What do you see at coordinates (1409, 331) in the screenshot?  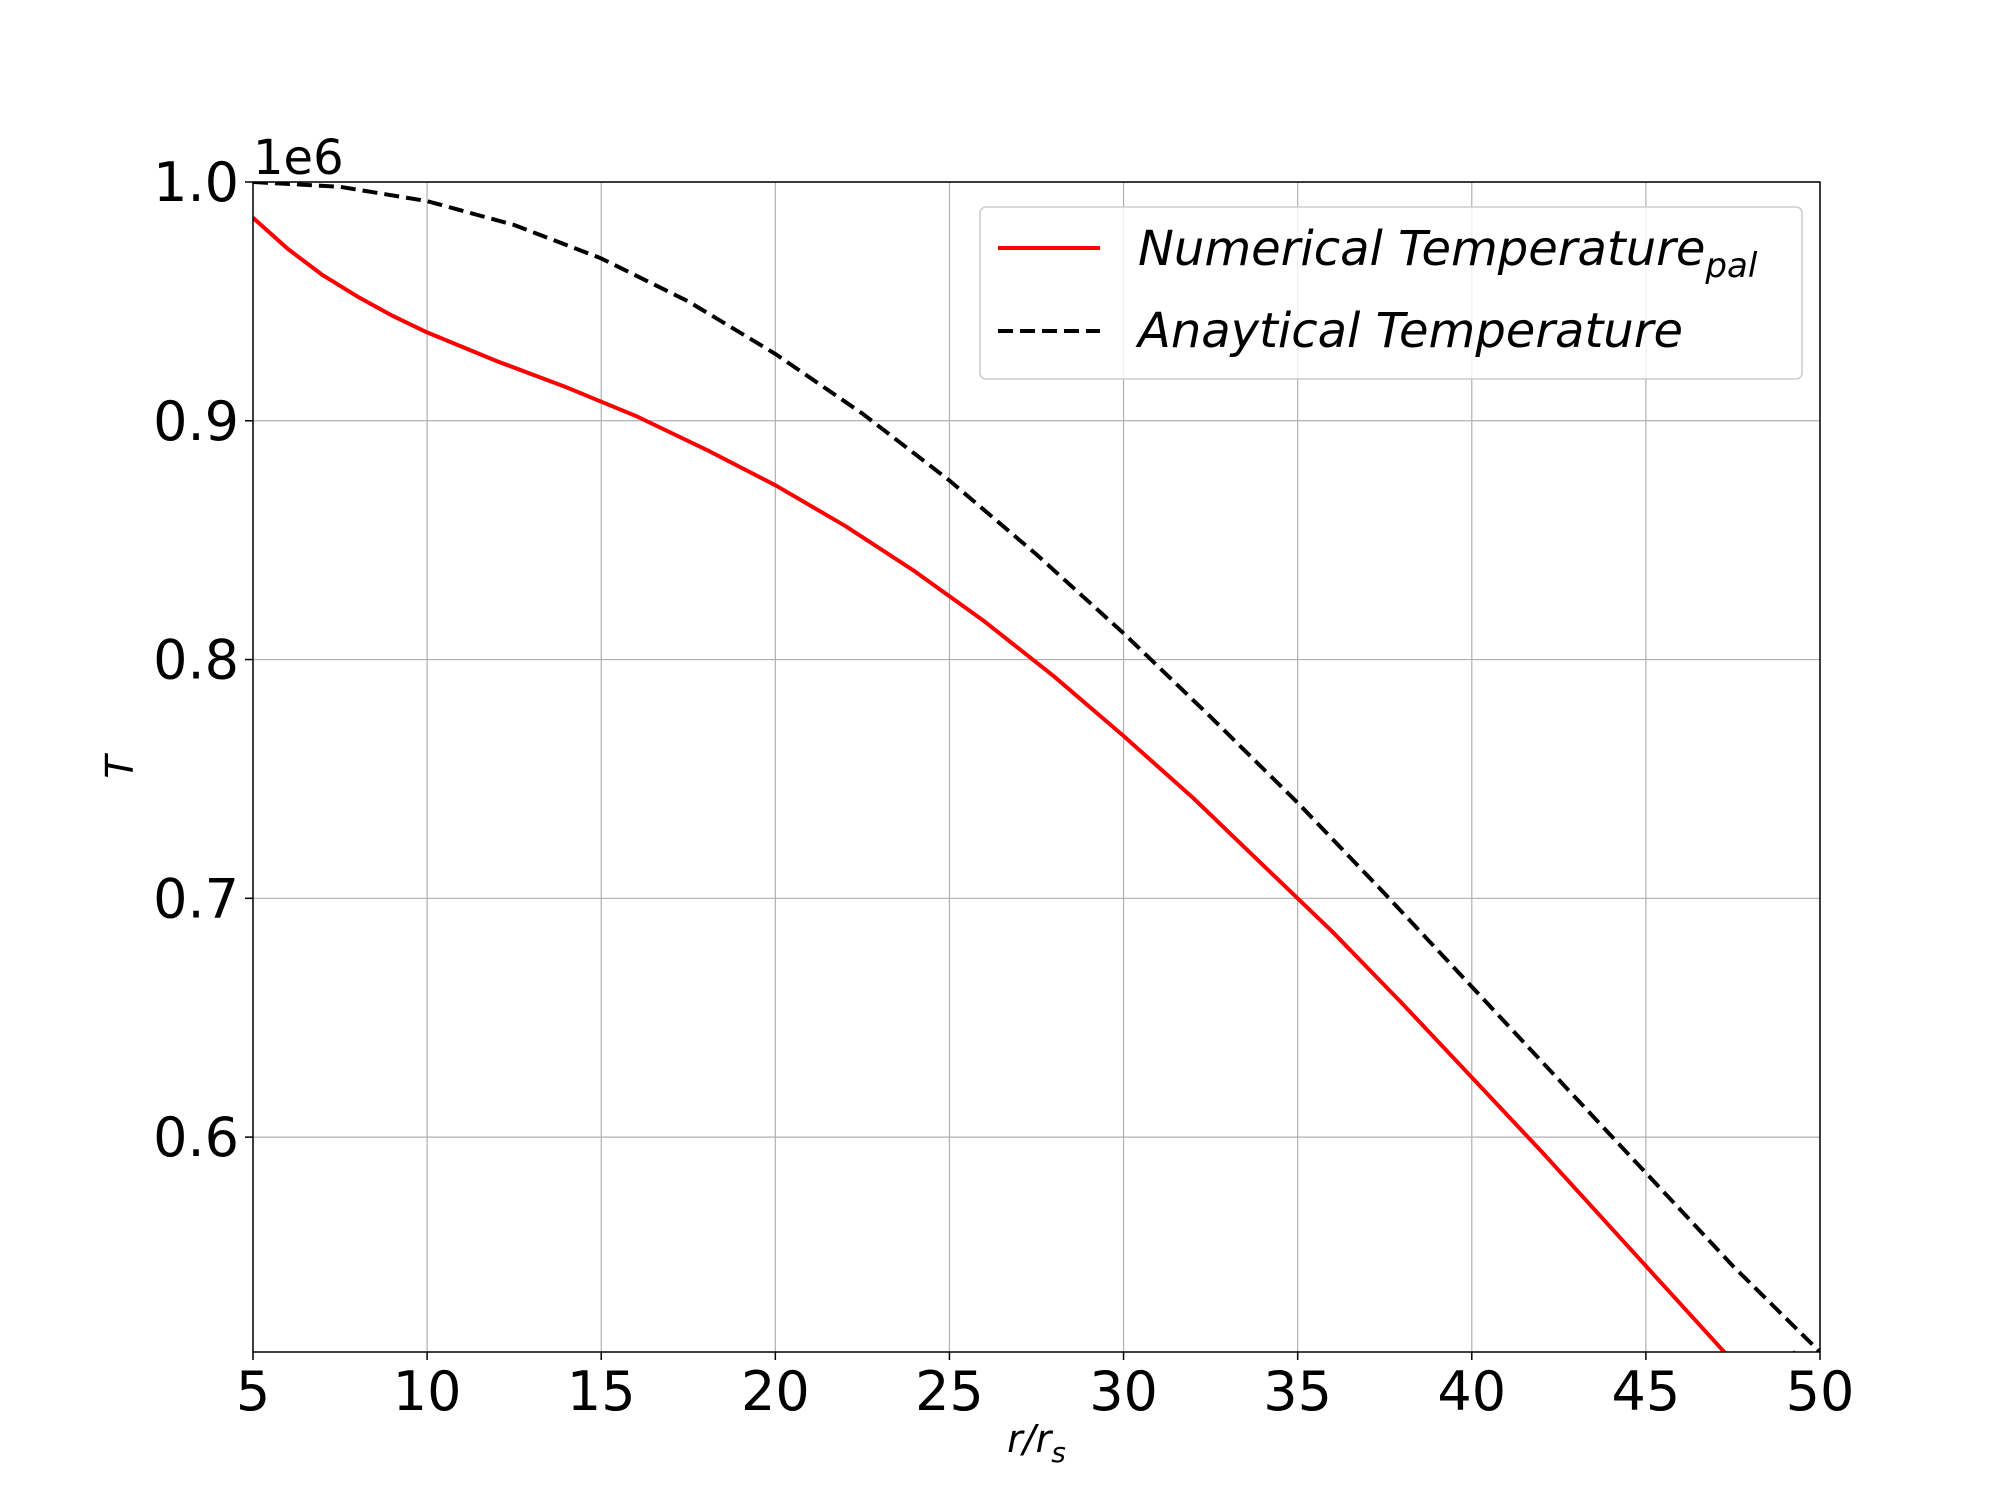 I see `legend-label-analytical: Anaytical Temperature` at bounding box center [1409, 331].